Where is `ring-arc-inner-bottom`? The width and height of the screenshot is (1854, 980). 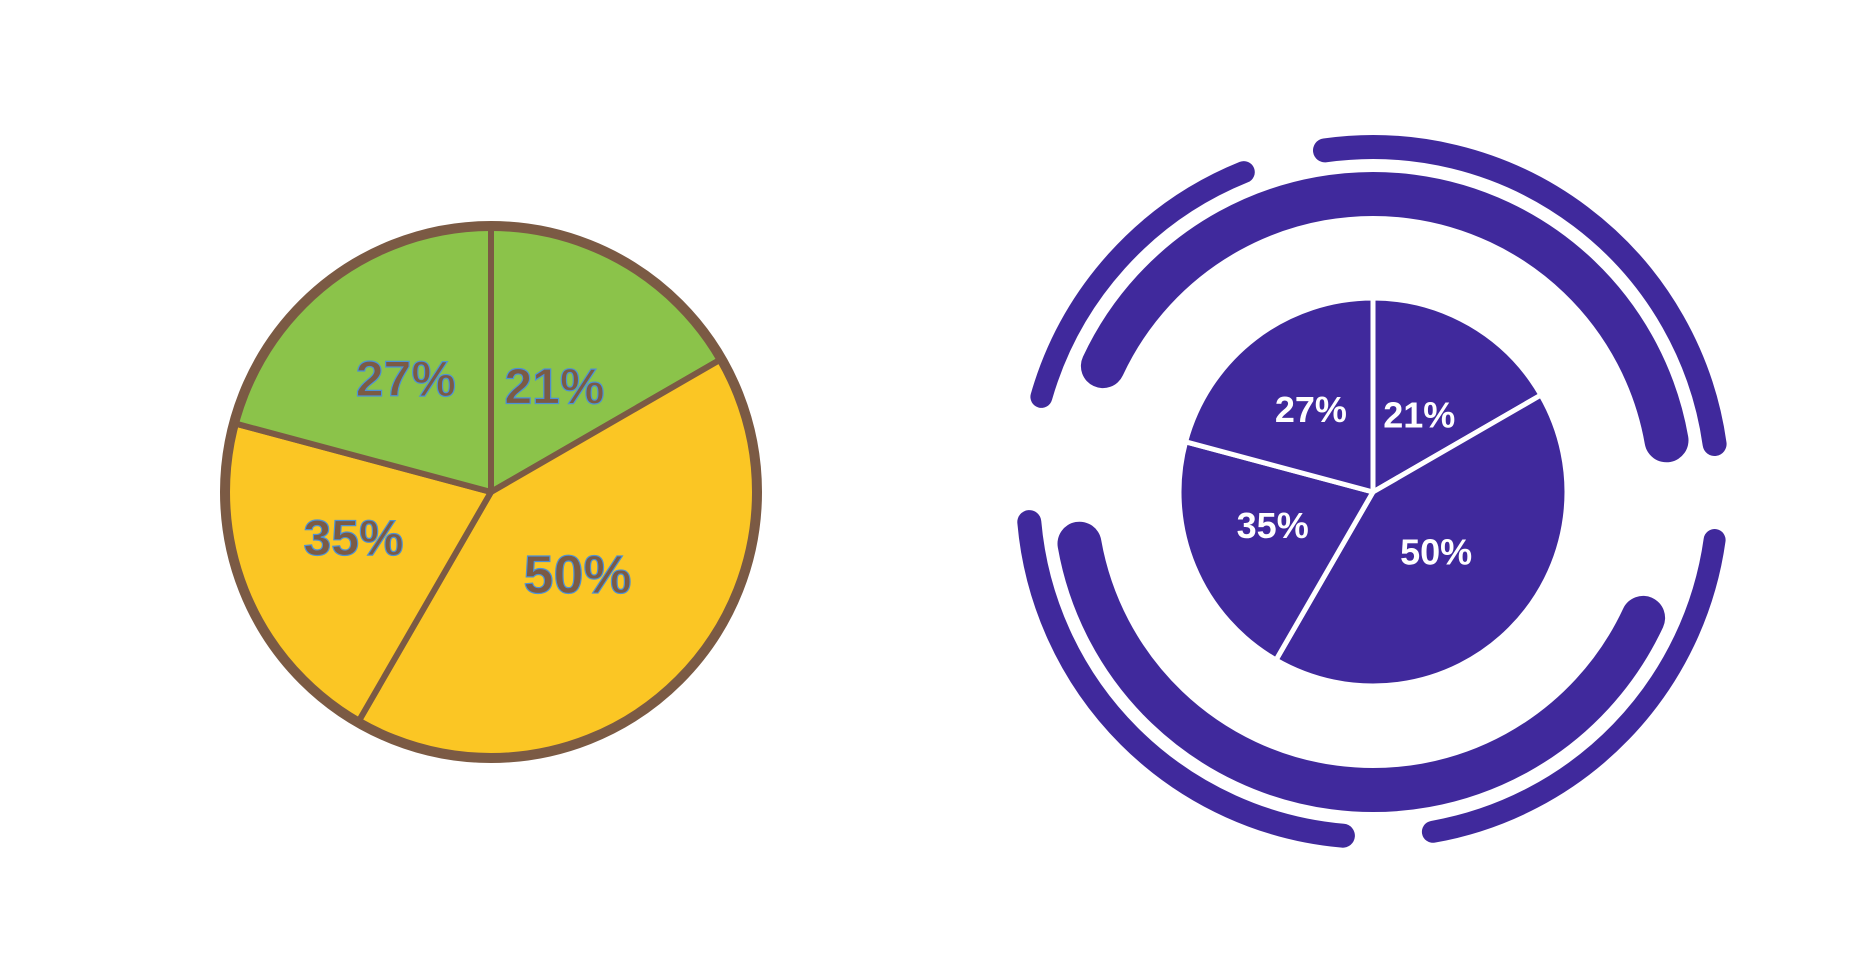 ring-arc-inner-bottom is located at coordinates (1361, 667).